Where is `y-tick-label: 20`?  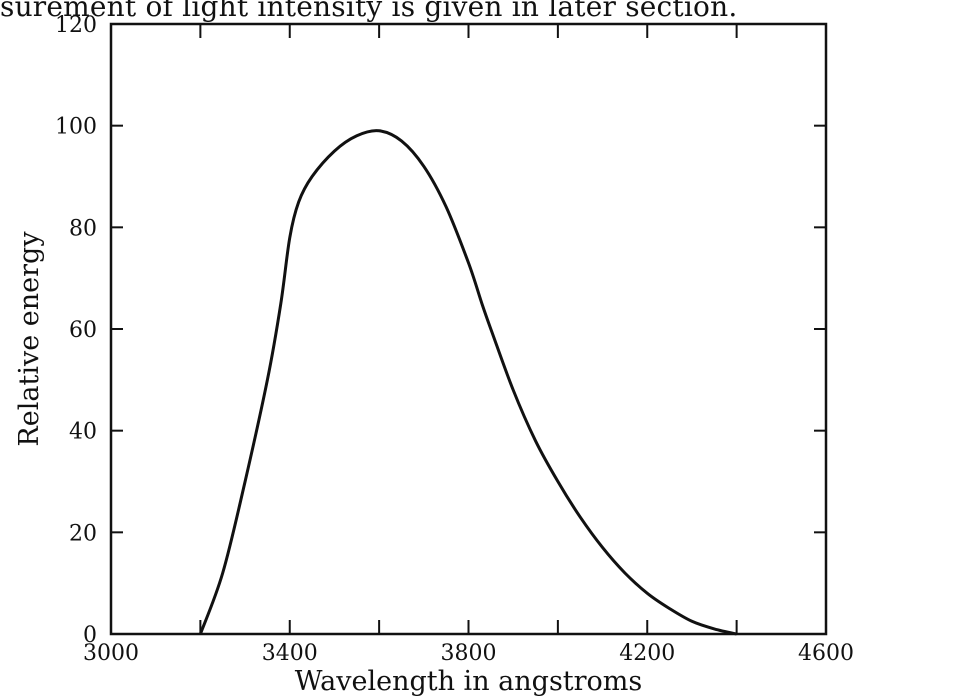
y-tick-label: 20 is located at coordinates (83, 533).